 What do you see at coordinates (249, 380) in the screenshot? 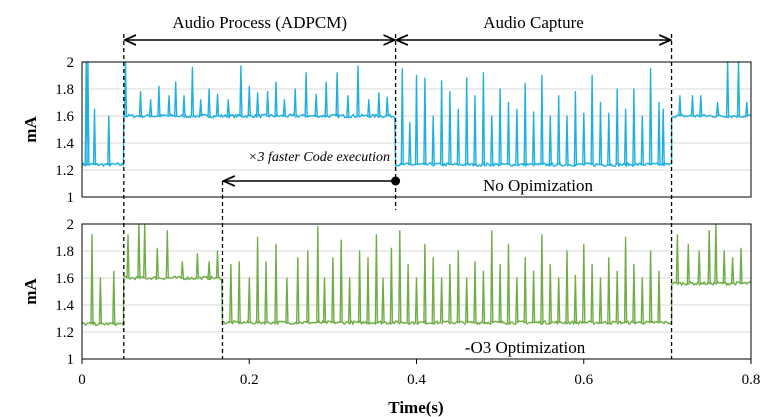
I see `x-tick-label: 0.2` at bounding box center [249, 380].